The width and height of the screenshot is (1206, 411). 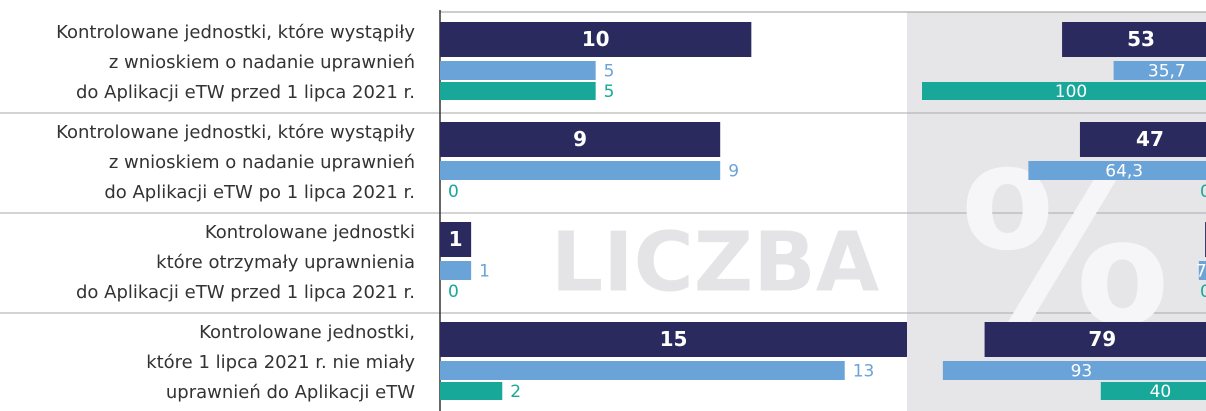 What do you see at coordinates (1082, 372) in the screenshot?
I see `value-label: 93` at bounding box center [1082, 372].